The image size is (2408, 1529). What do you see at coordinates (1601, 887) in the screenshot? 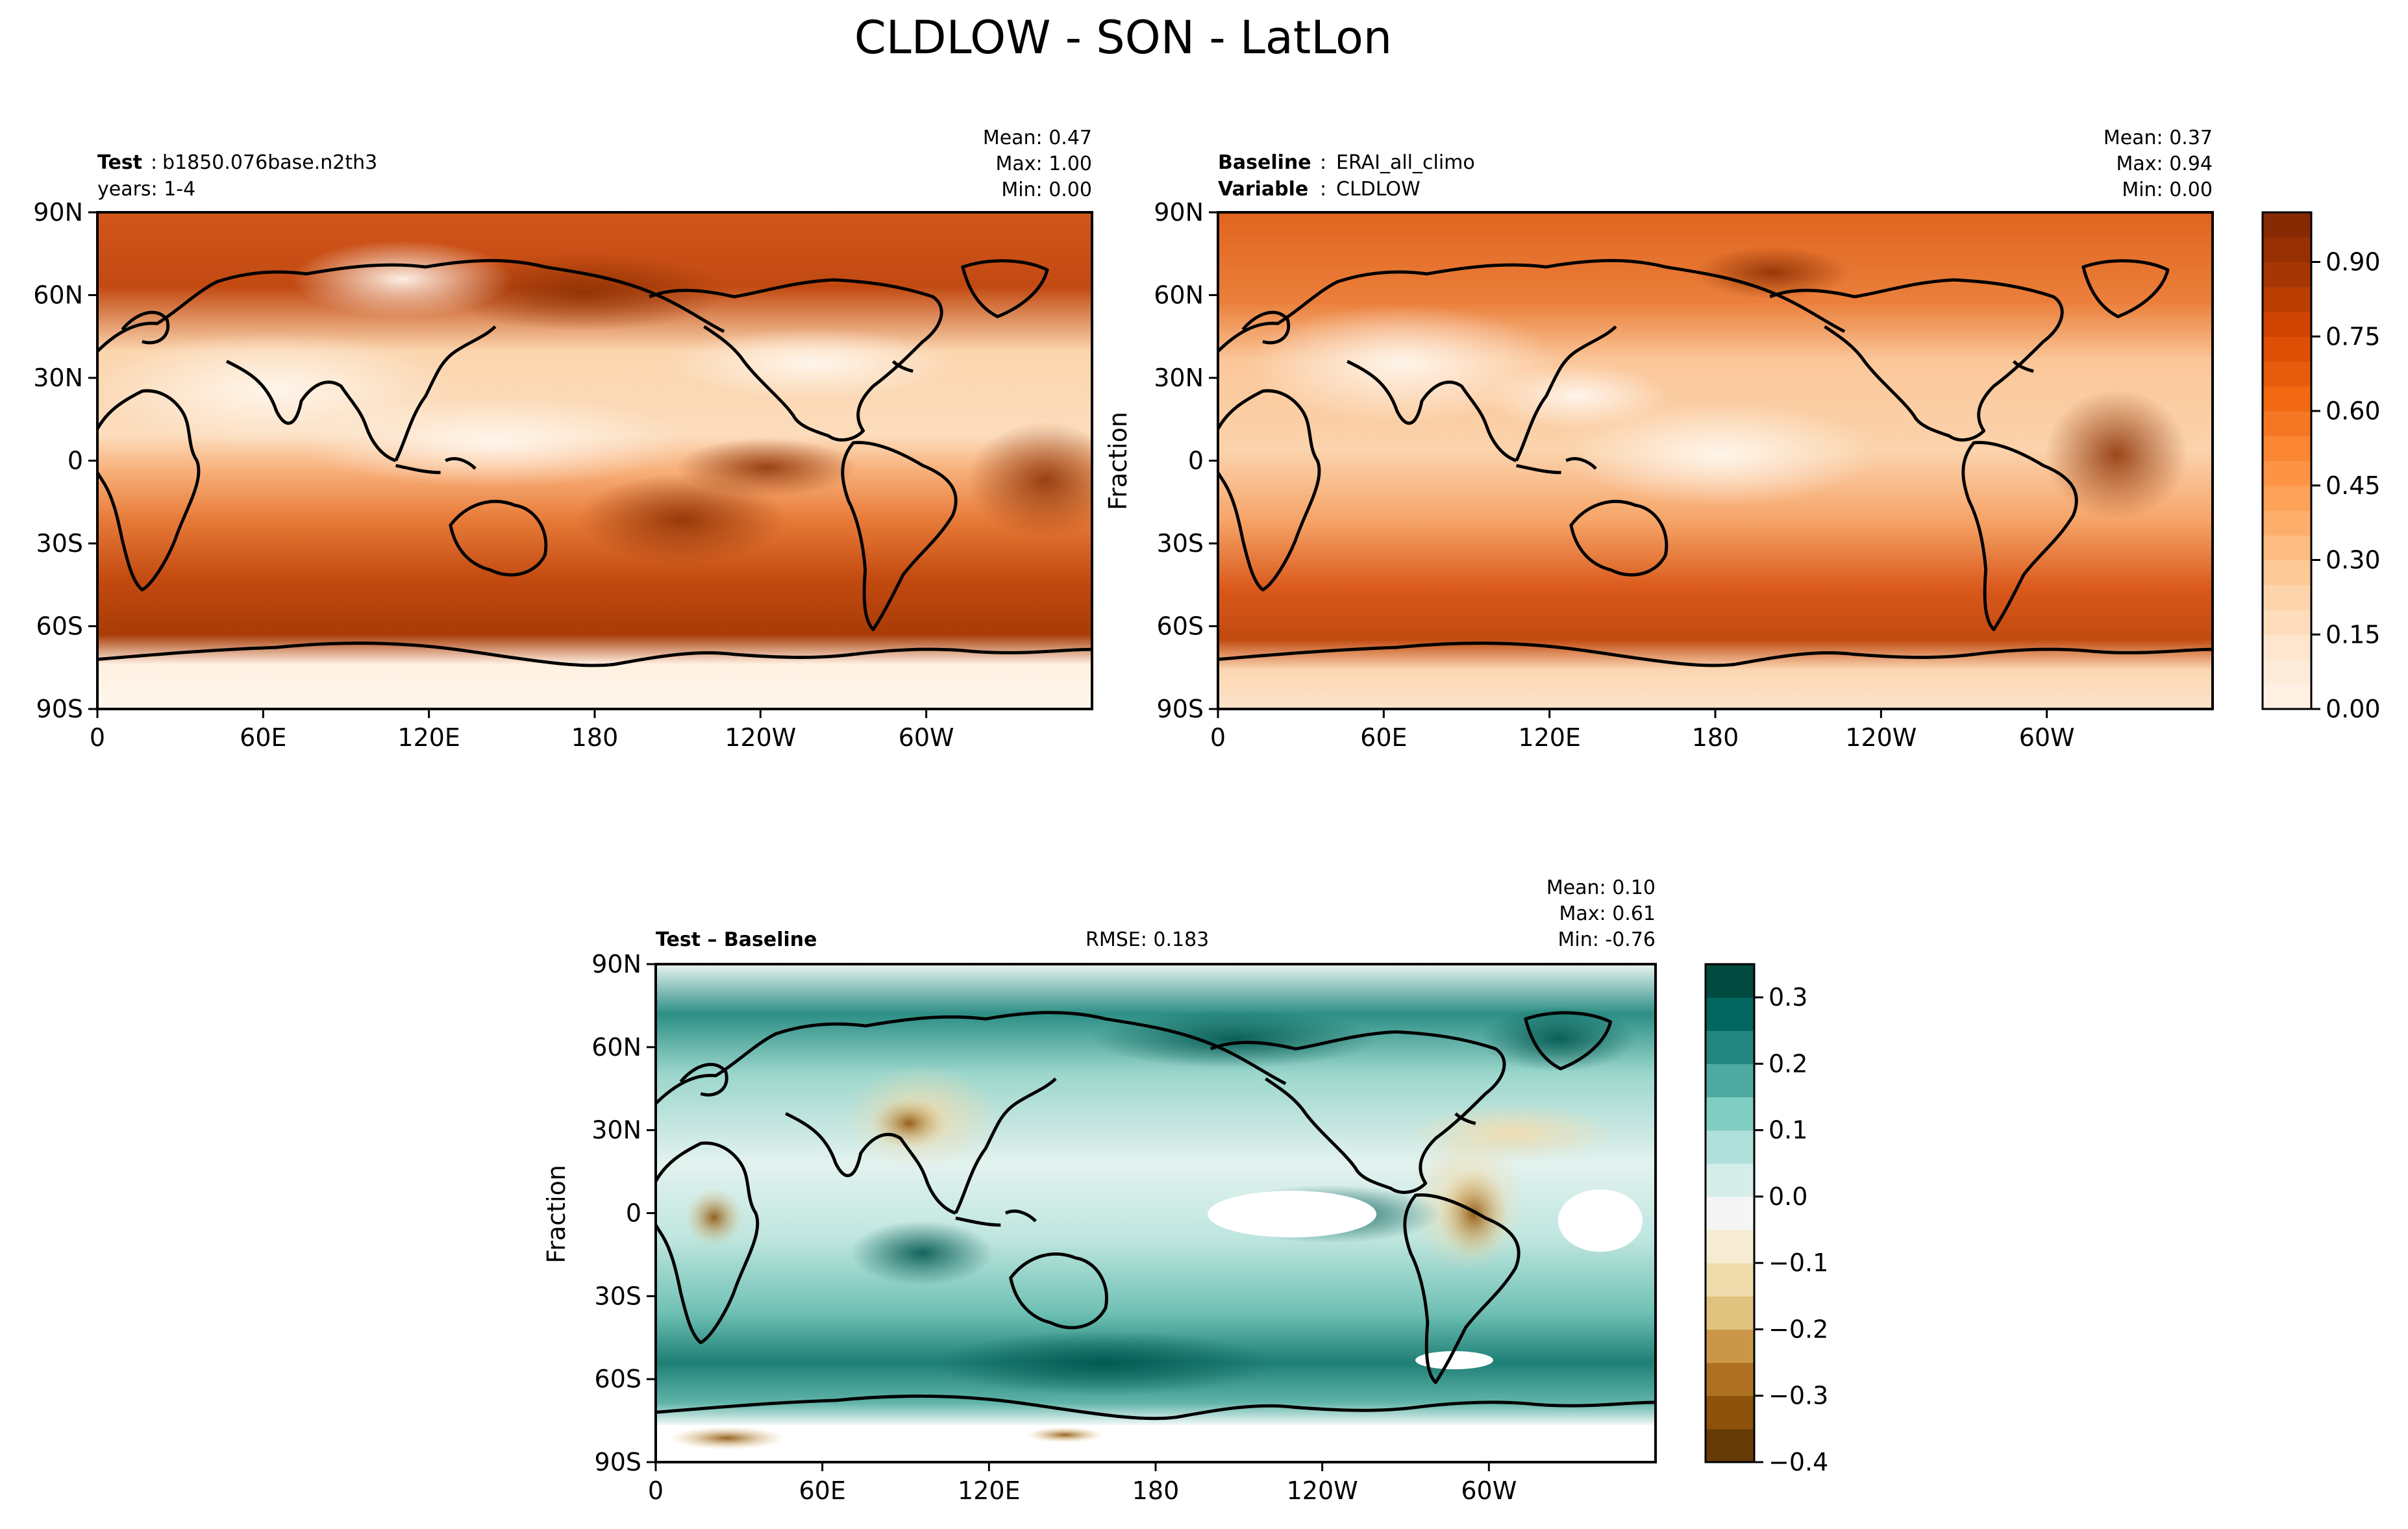
I see `panel-diff-mean: Mean: 0.10` at bounding box center [1601, 887].